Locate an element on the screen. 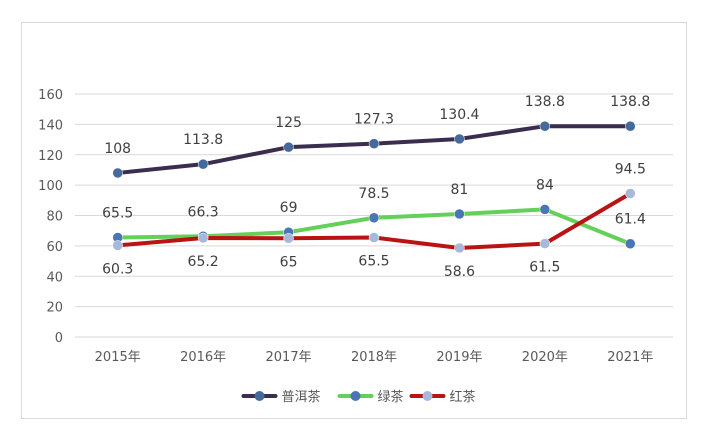 This screenshot has height=436, width=711. data-label: 127.3 is located at coordinates (374, 120).